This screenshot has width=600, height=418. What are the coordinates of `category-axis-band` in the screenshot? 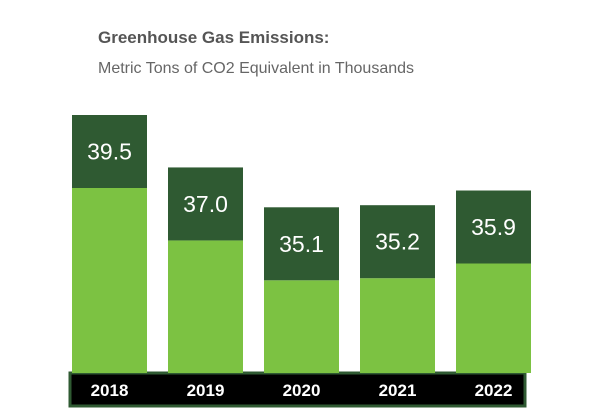 It's located at (297, 389).